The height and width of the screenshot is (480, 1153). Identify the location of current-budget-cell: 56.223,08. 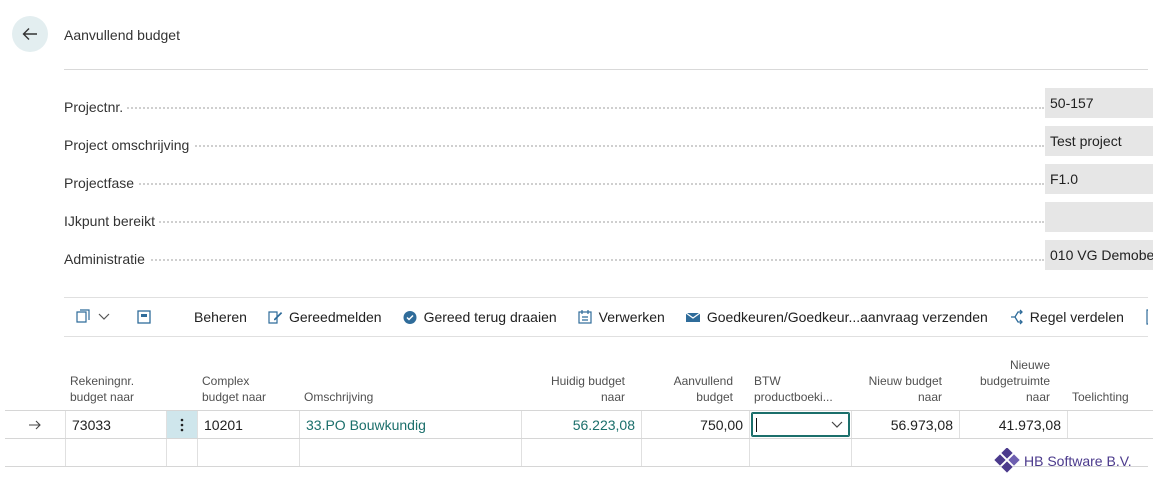
(581, 424).